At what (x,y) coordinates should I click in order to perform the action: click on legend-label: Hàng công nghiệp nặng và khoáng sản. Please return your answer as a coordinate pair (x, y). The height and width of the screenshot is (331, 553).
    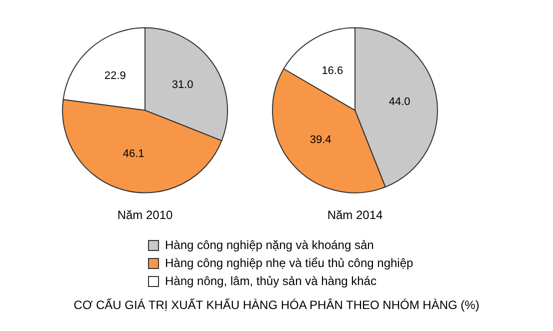
    Looking at the image, I should click on (269, 245).